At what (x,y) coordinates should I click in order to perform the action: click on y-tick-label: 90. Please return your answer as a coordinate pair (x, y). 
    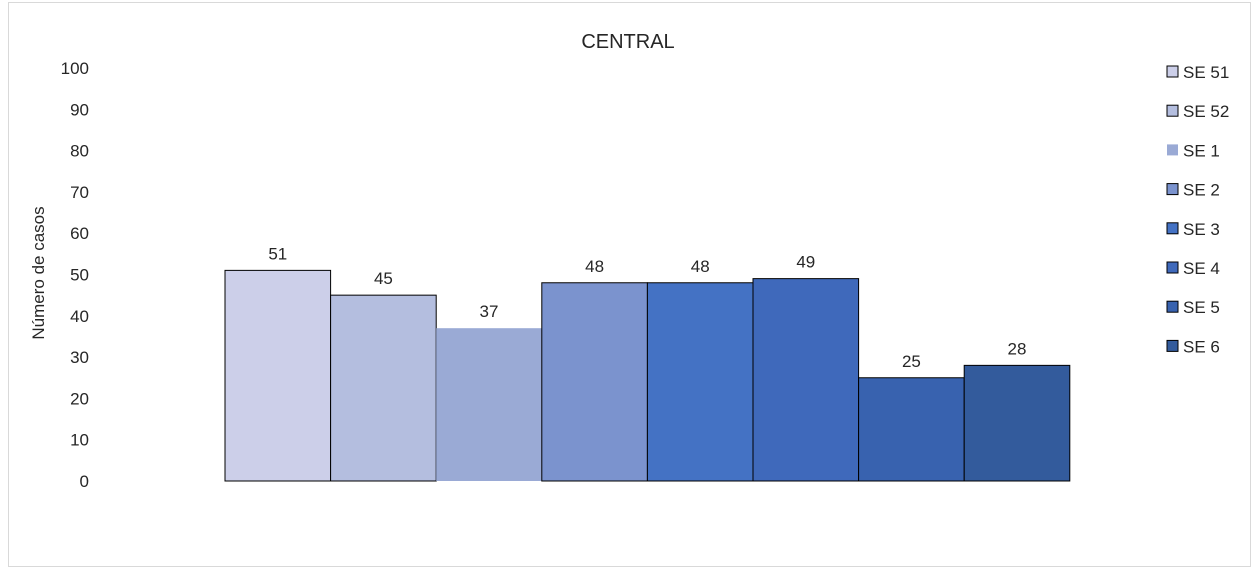
    Looking at the image, I should click on (79, 109).